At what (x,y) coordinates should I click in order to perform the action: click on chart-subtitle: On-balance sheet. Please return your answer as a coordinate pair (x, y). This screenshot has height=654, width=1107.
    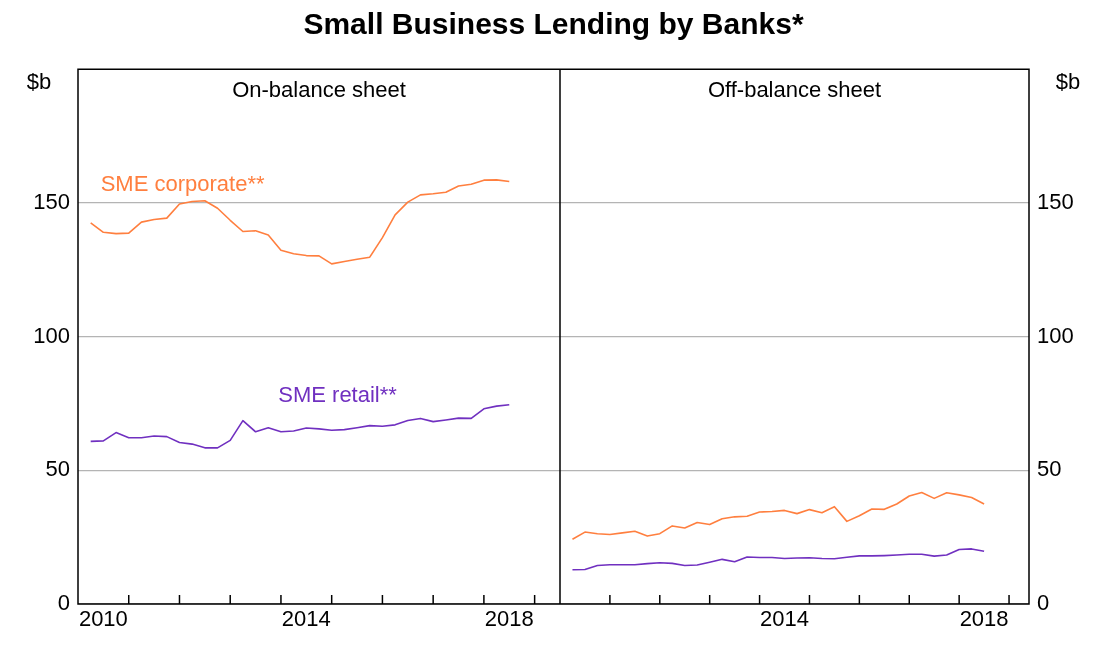
    Looking at the image, I should click on (319, 90).